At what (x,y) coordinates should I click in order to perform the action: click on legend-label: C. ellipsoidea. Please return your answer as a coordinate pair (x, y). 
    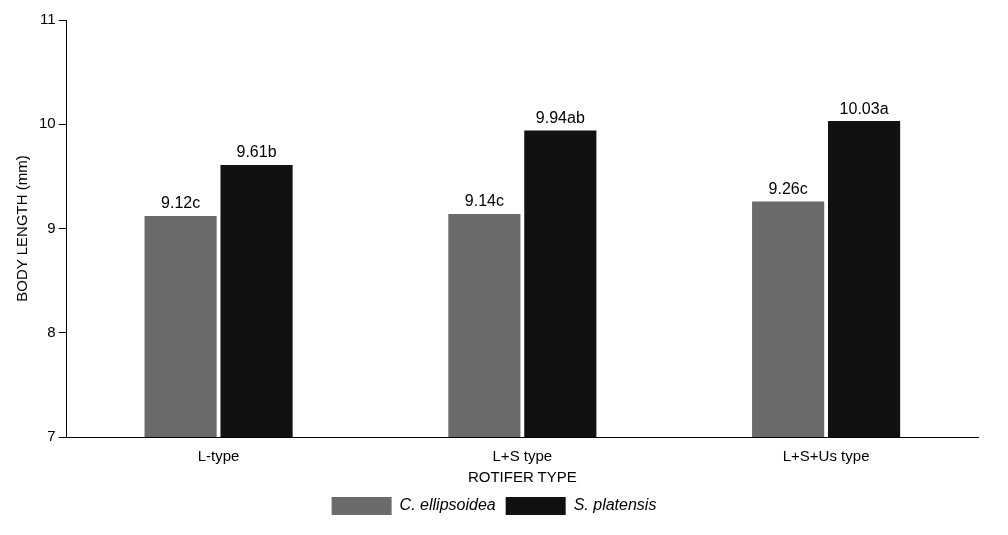
    Looking at the image, I should click on (447, 505).